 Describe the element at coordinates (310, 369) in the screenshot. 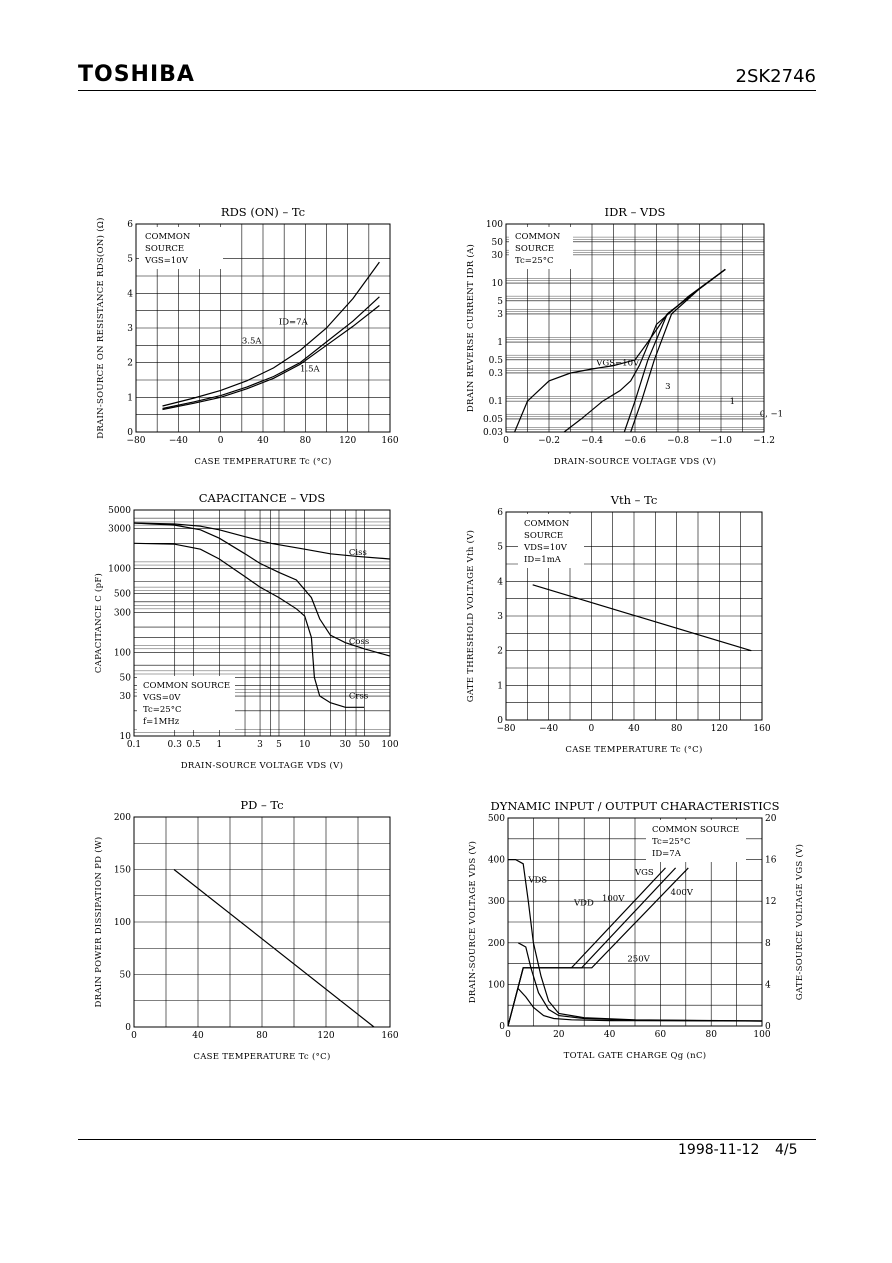

I see `curve-label: 1.5A` at that location.